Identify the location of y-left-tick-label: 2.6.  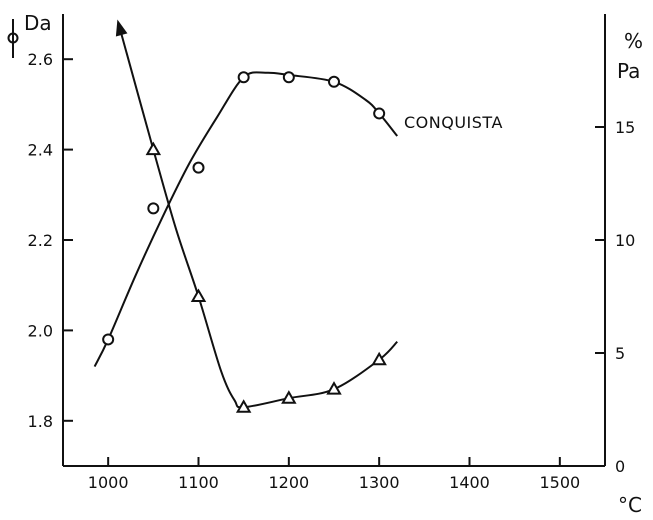
(40, 59).